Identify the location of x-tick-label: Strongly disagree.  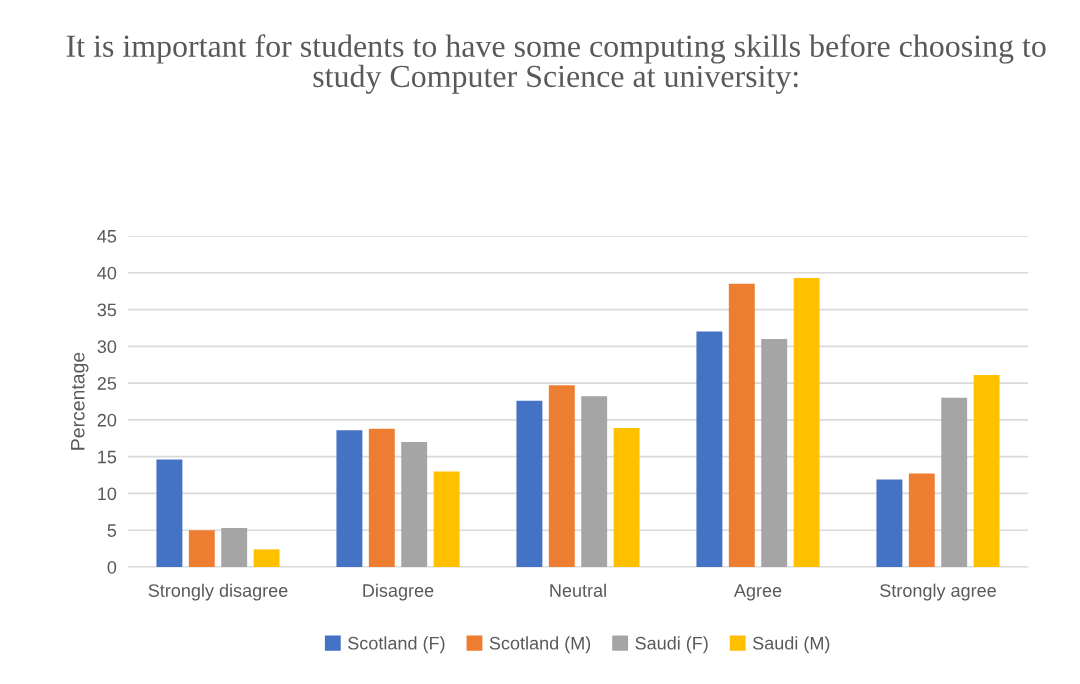
(218, 592).